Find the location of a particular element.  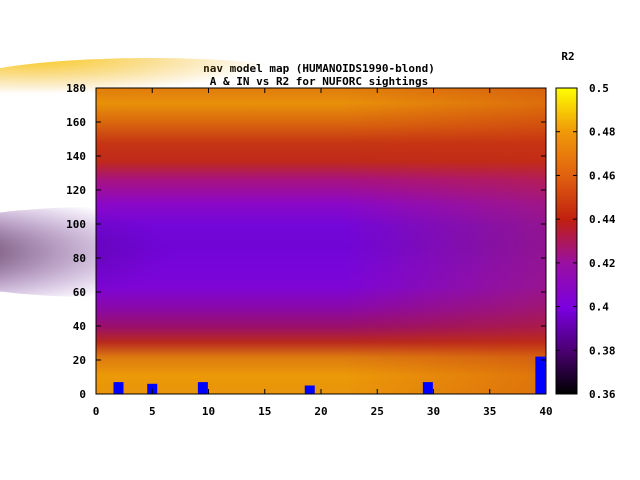

colorbar-tick-label: 0.5 is located at coordinates (599, 88).